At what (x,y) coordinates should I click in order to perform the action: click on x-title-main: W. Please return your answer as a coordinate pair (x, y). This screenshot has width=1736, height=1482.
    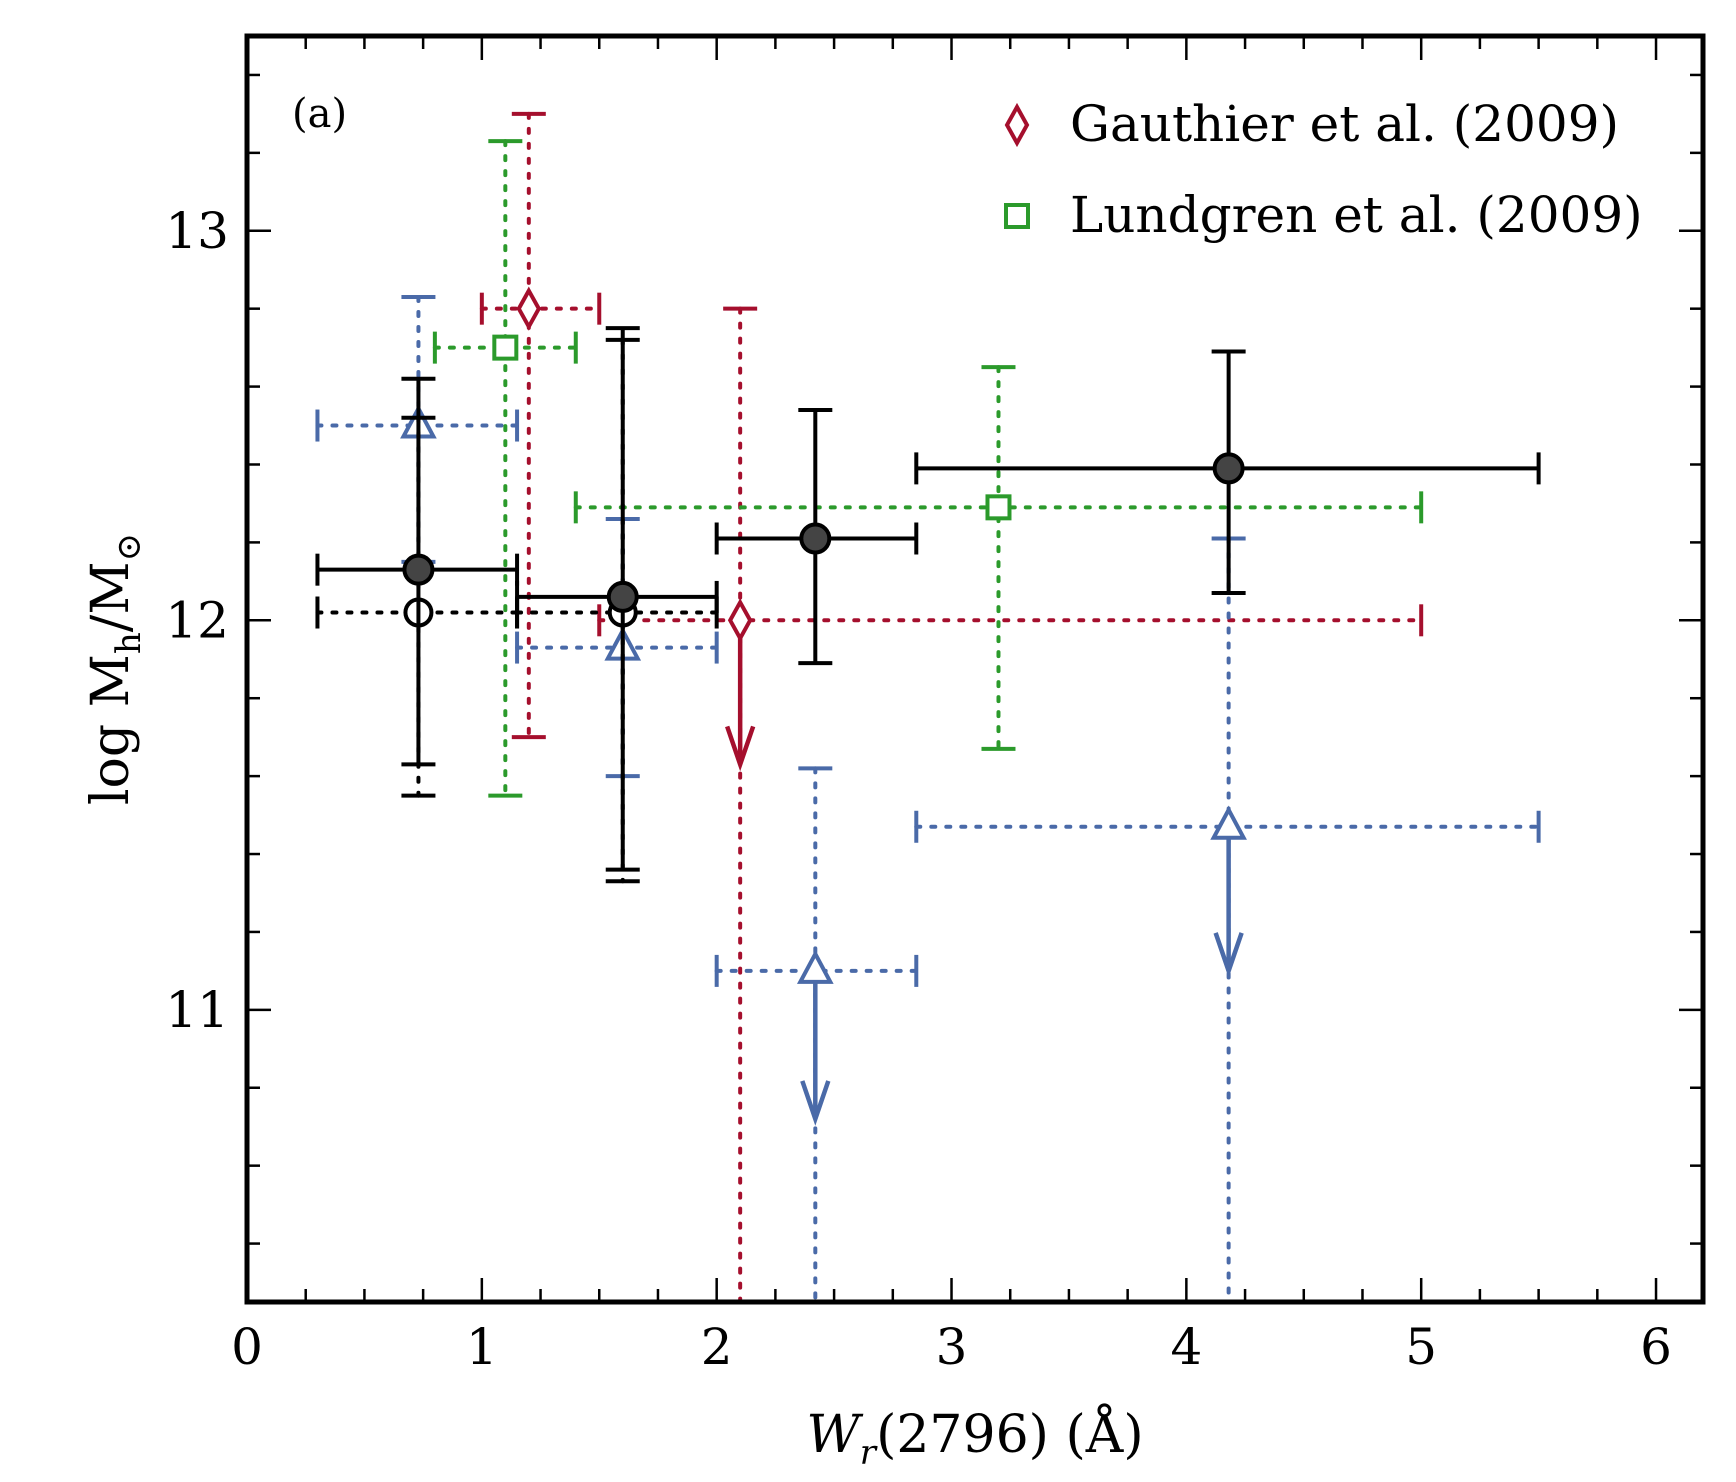
    Looking at the image, I should click on (834, 1435).